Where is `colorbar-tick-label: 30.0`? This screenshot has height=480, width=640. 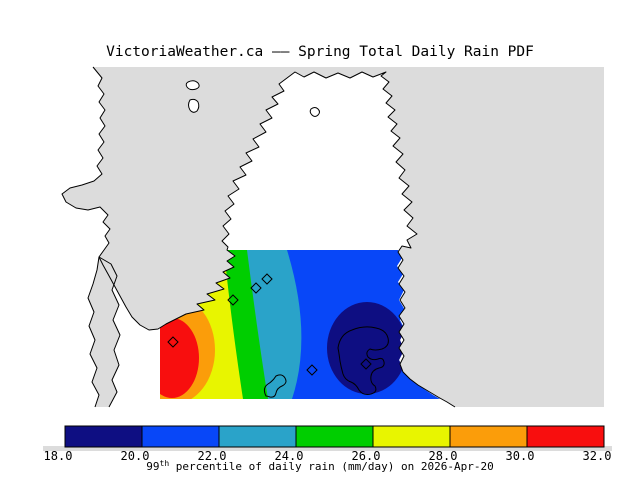
colorbar-tick-label: 30.0 is located at coordinates (520, 456).